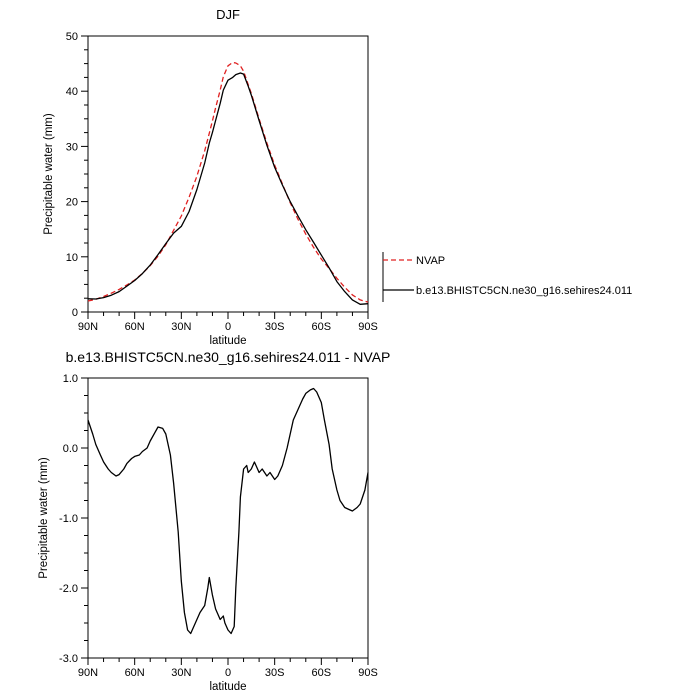 This screenshot has height=700, width=700. What do you see at coordinates (68, 519) in the screenshot?
I see `y-tick-label: -1.0` at bounding box center [68, 519].